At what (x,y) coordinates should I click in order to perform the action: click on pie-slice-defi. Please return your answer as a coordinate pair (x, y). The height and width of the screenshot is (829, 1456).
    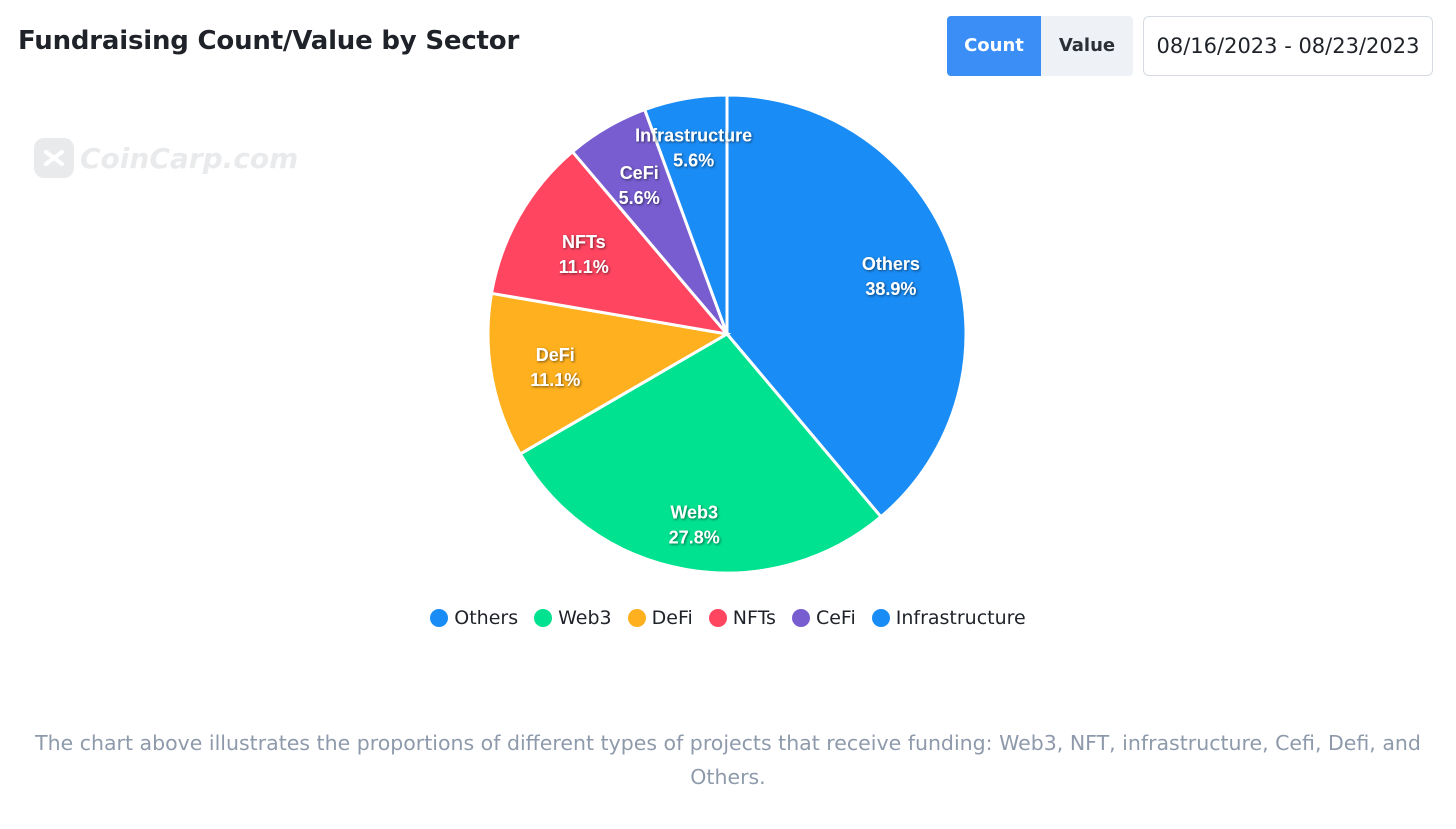
    Looking at the image, I should click on (609, 373).